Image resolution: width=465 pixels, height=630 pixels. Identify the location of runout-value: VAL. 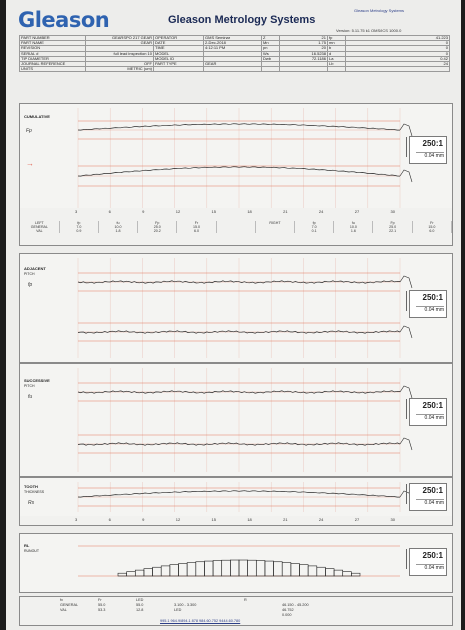
(63, 610).